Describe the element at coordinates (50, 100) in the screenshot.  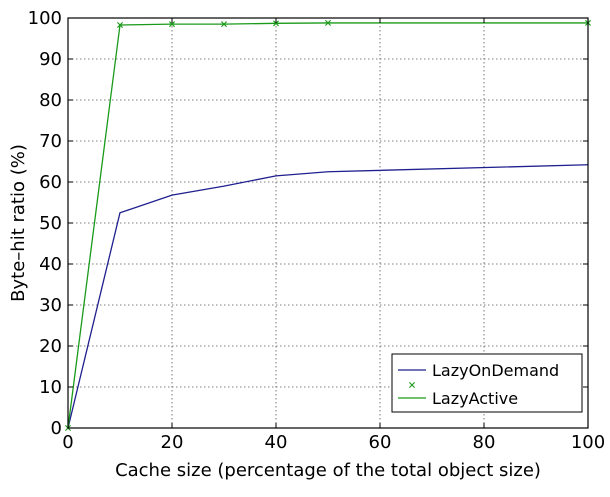
I see `y-tick-label: 80` at that location.